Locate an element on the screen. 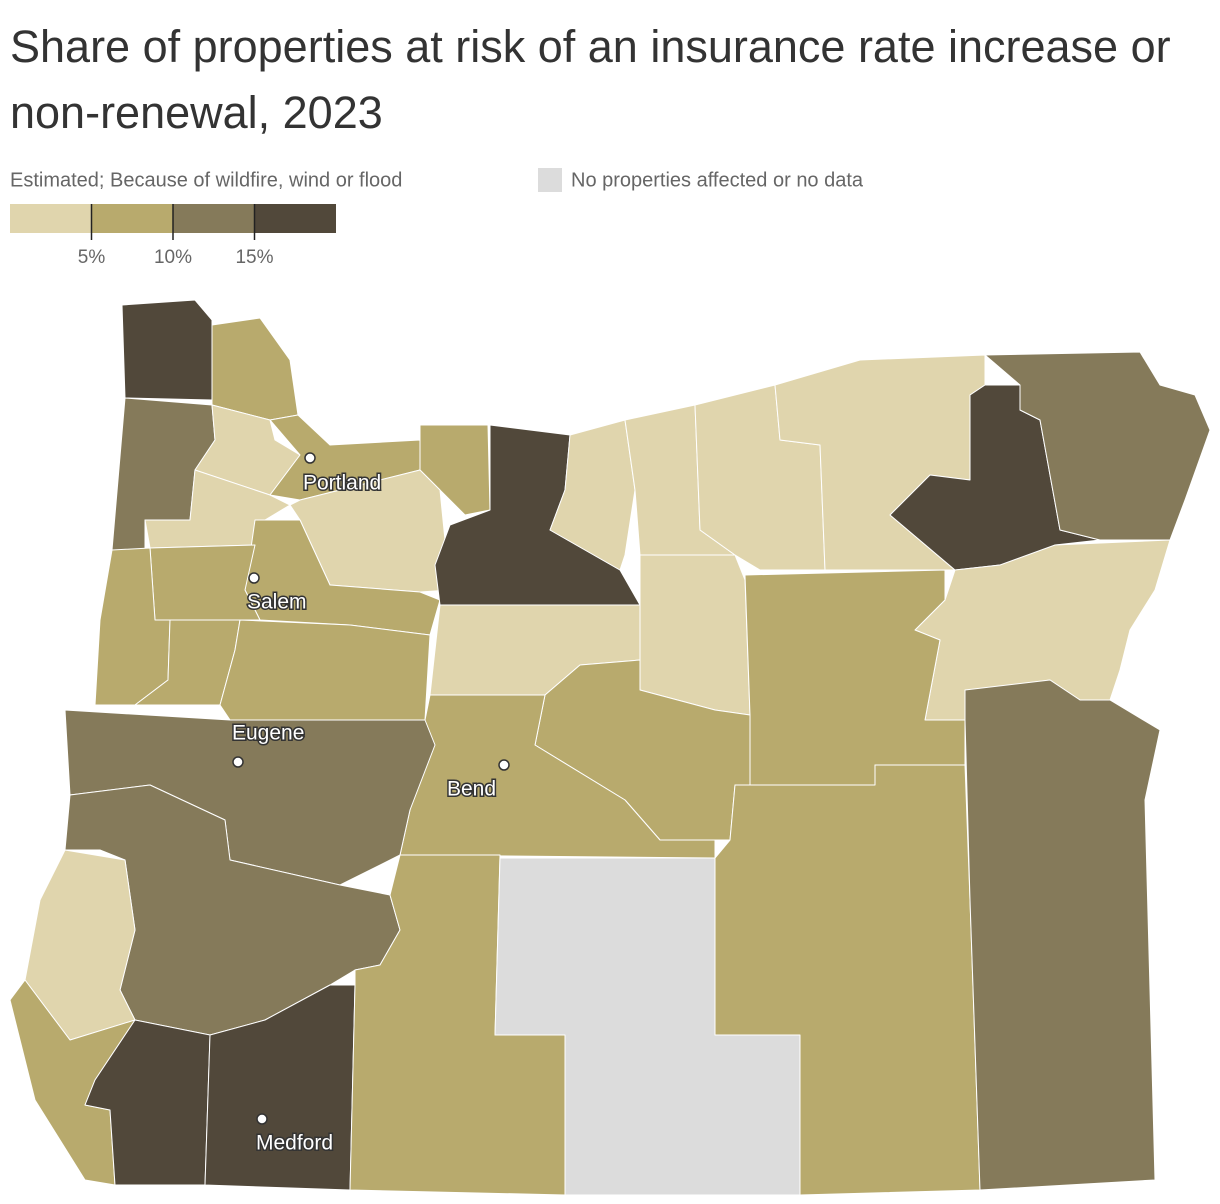 The image size is (1220, 1204). legend-tick-label: 10% is located at coordinates (173, 257).